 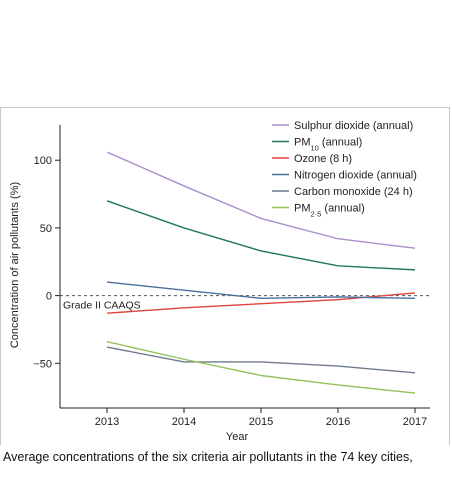 I want to click on x-tick-label: 2014, so click(x=184, y=422).